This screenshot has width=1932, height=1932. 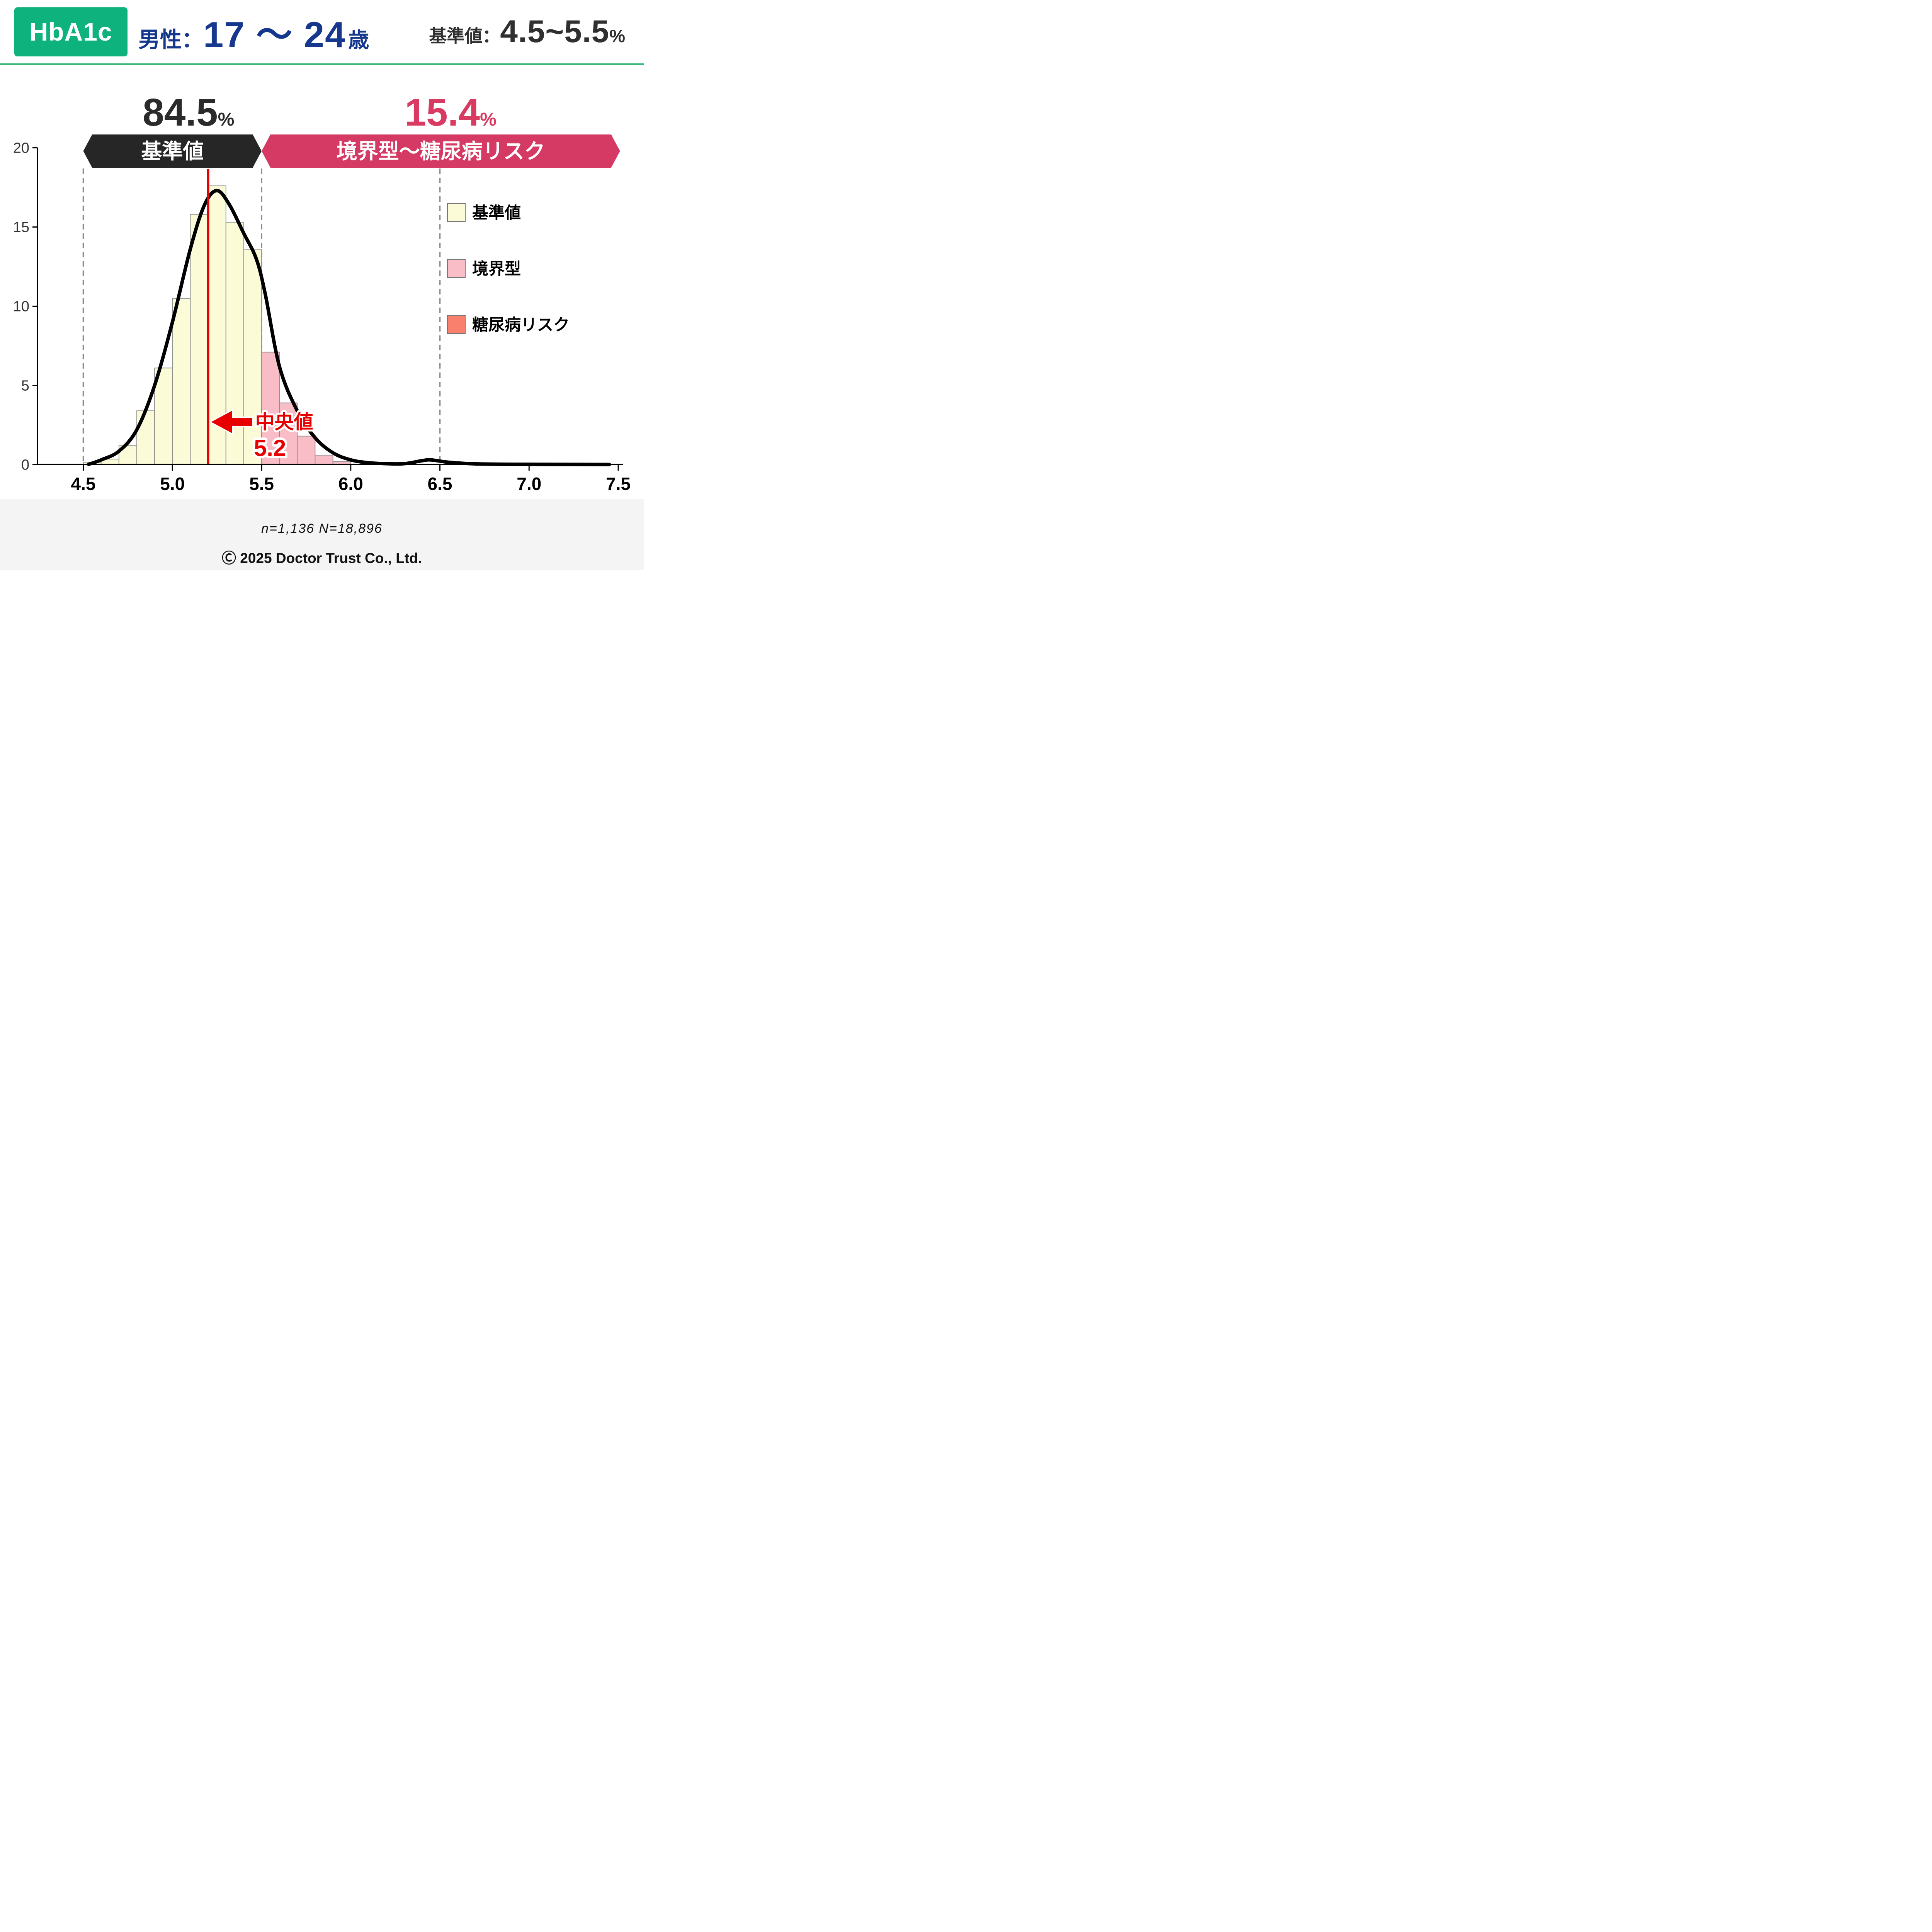 I want to click on x-tick-label: 5.5, so click(x=261, y=484).